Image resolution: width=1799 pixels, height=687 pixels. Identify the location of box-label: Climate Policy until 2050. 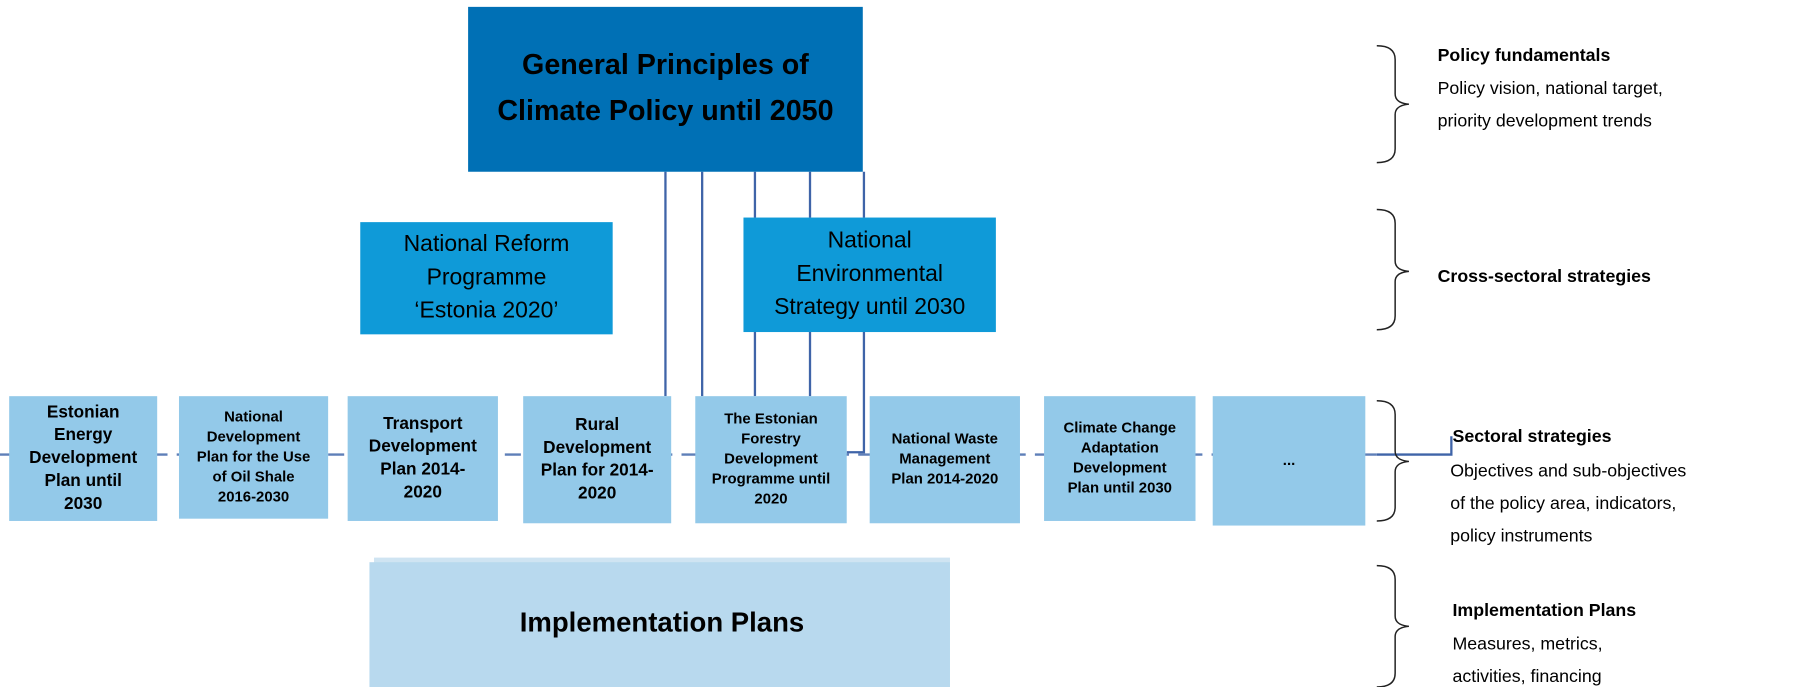
(665, 111).